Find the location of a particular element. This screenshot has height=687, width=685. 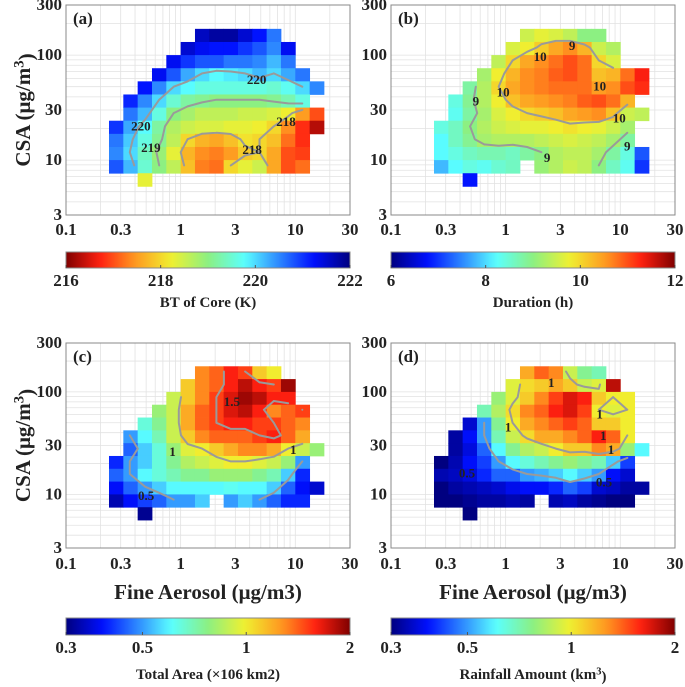

y-tick-label: 3 is located at coordinates (58, 547).